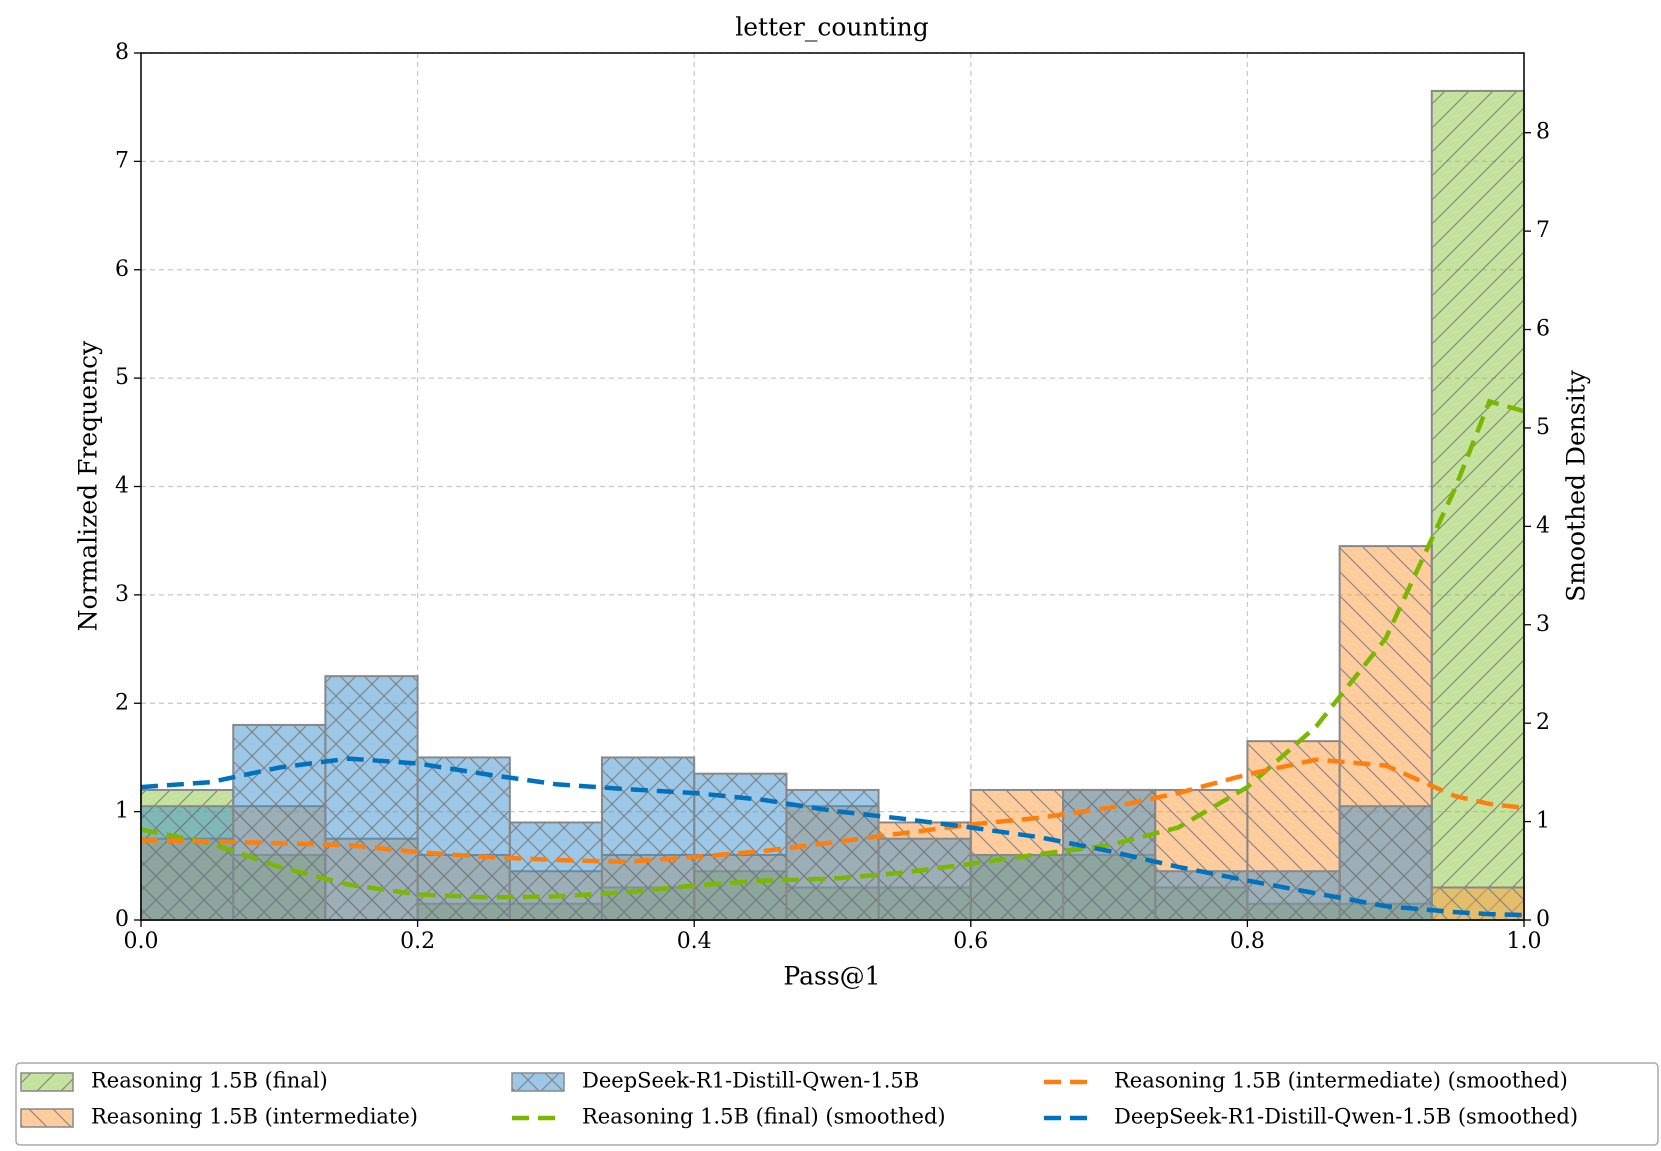 This screenshot has height=1151, width=1661. I want to click on y2-tick-label: 6, so click(1543, 329).